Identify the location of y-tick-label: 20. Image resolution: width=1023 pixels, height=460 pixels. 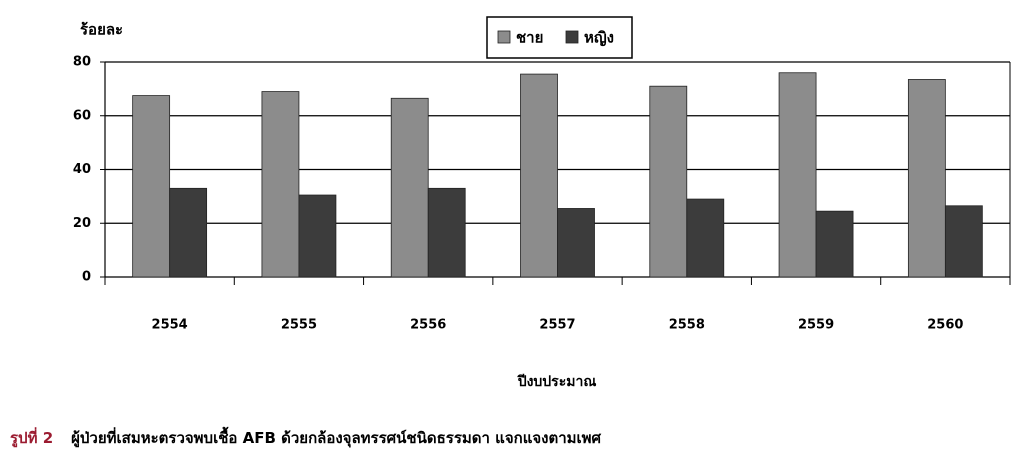
(82, 223).